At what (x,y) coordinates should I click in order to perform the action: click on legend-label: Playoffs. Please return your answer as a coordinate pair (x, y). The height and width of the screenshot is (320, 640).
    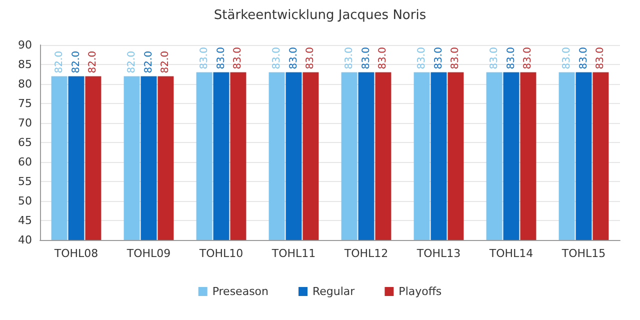
    Looking at the image, I should click on (420, 291).